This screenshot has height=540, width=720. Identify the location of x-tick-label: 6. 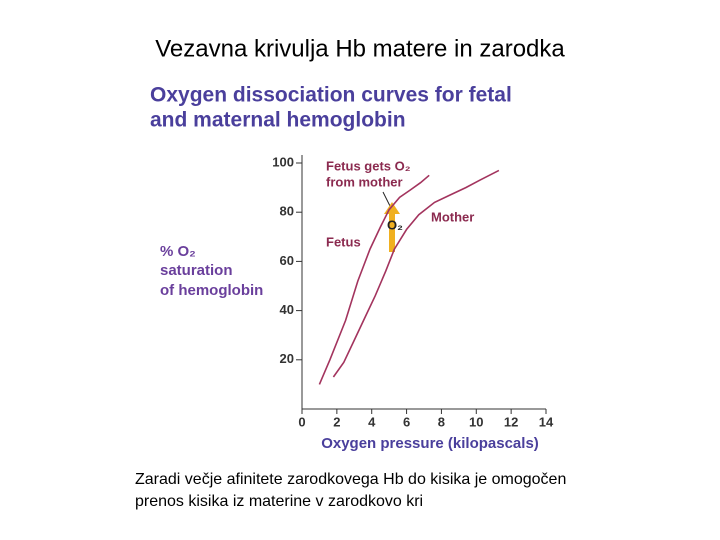
(406, 421).